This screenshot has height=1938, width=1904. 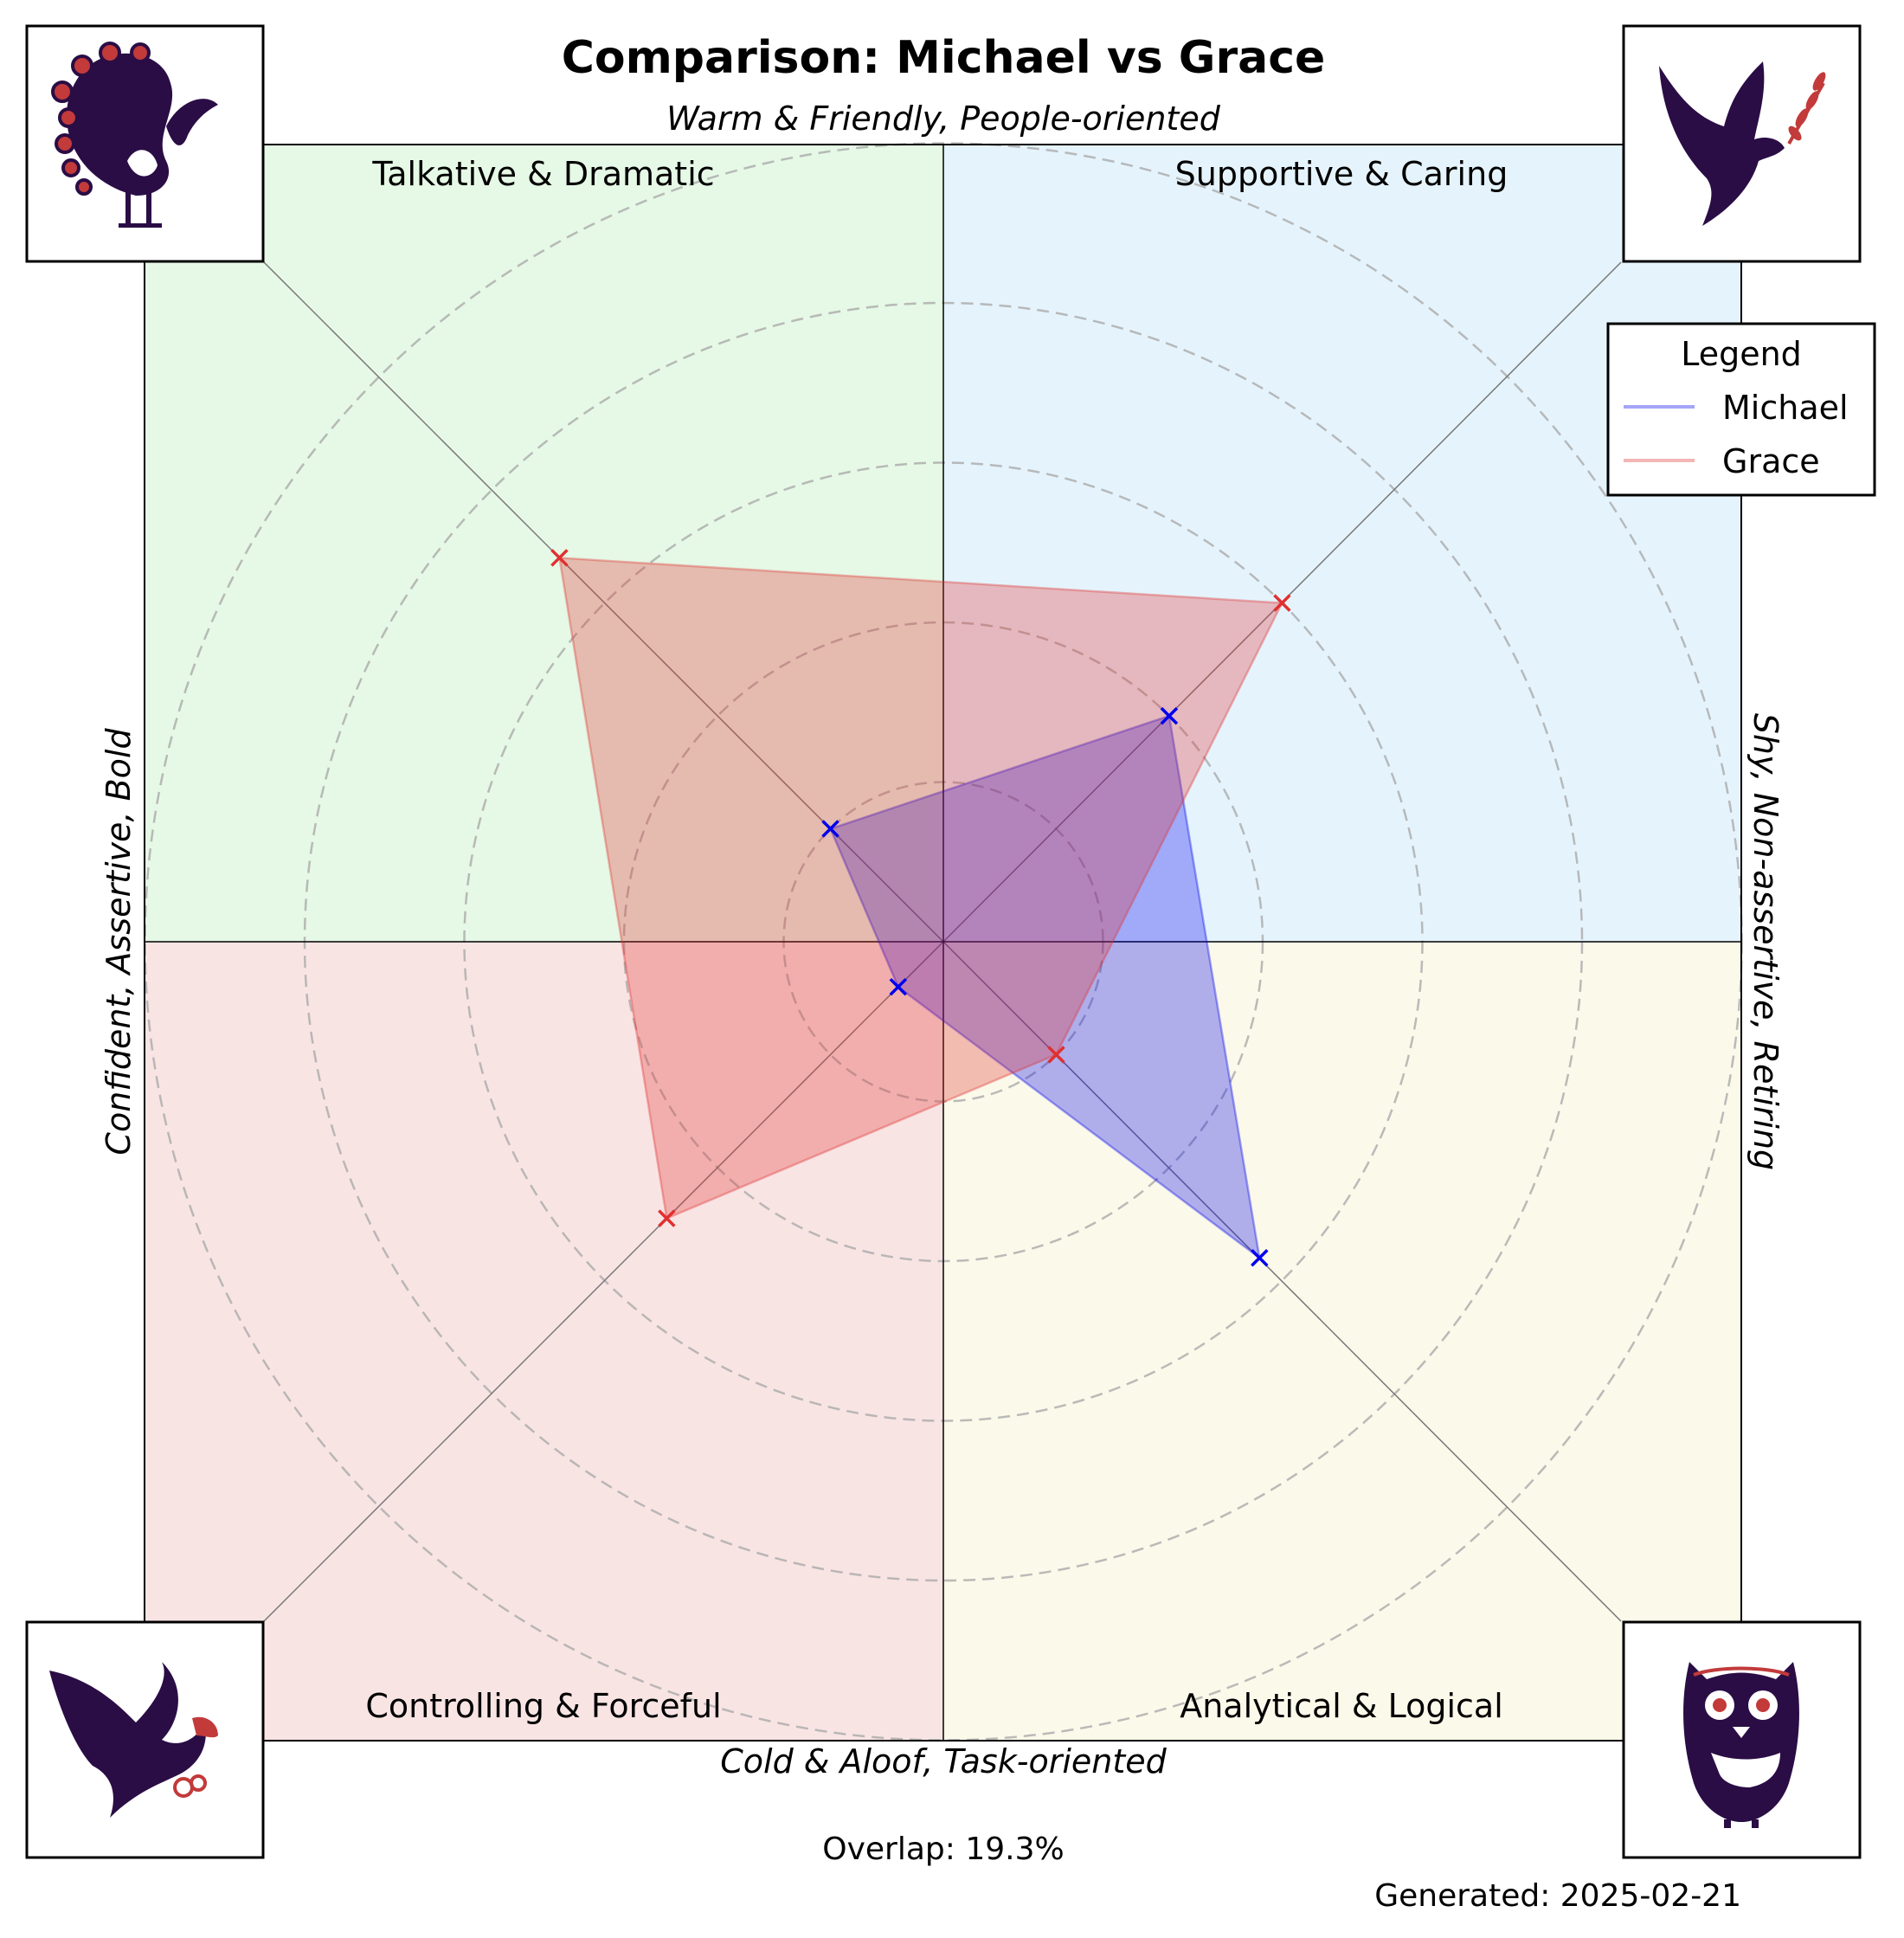 I want to click on chart-title: Comparison: Michael vs Grace, so click(x=944, y=58).